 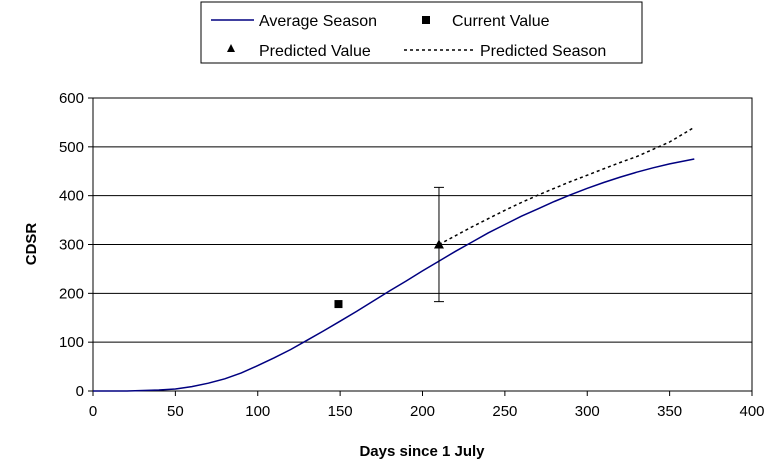 I want to click on x-axis-title: Days since 1 July, so click(x=422, y=451).